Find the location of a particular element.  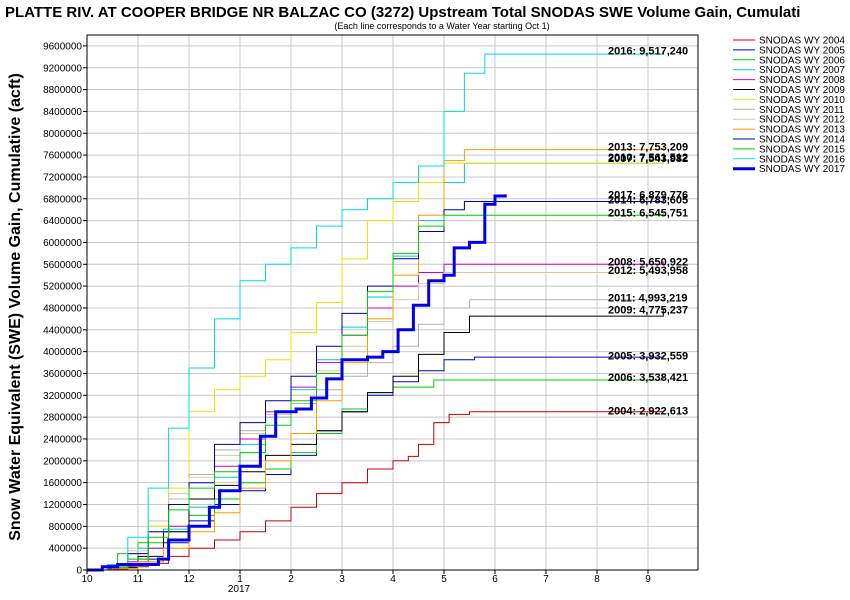

end-label: 2016: 9,517,240 is located at coordinates (648, 51).